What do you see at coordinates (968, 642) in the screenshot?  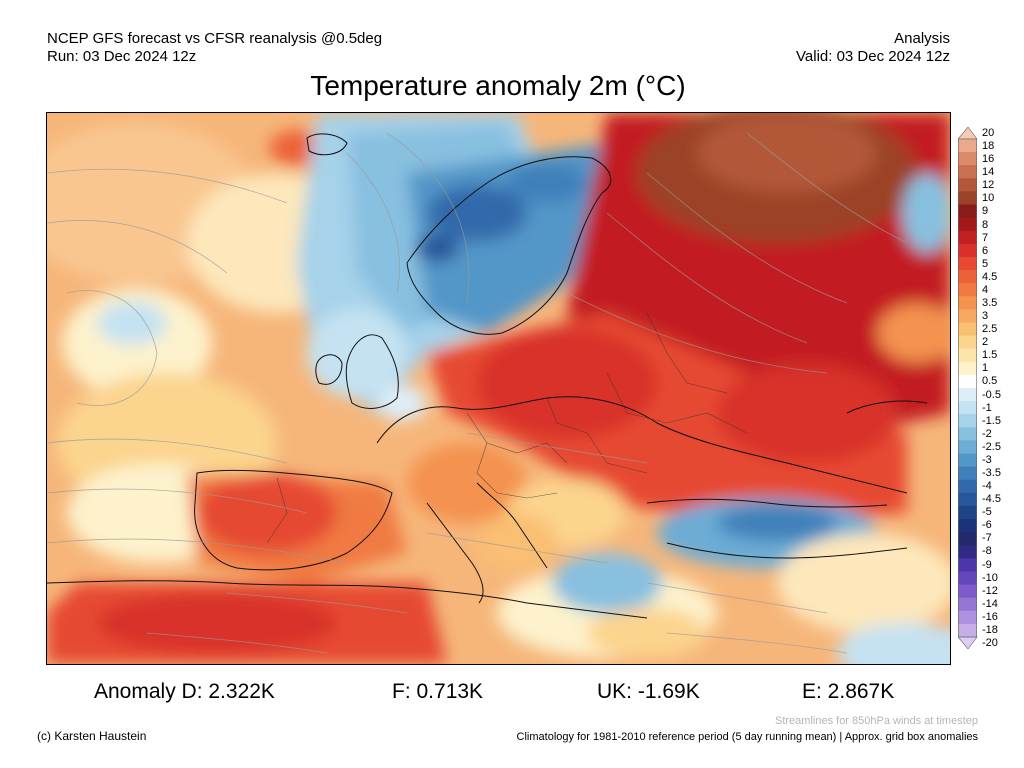 I see `colorbar-bottom-tip` at bounding box center [968, 642].